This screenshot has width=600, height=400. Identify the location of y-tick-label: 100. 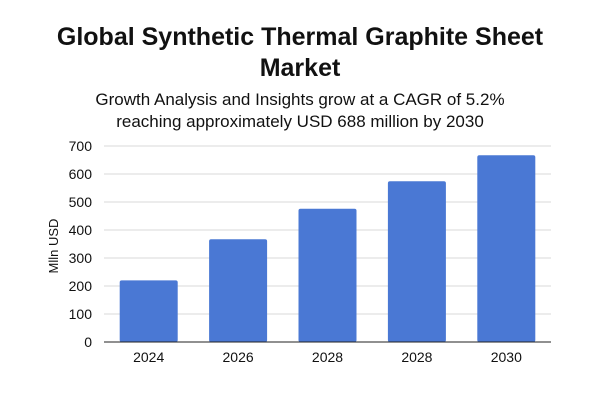
(81, 314).